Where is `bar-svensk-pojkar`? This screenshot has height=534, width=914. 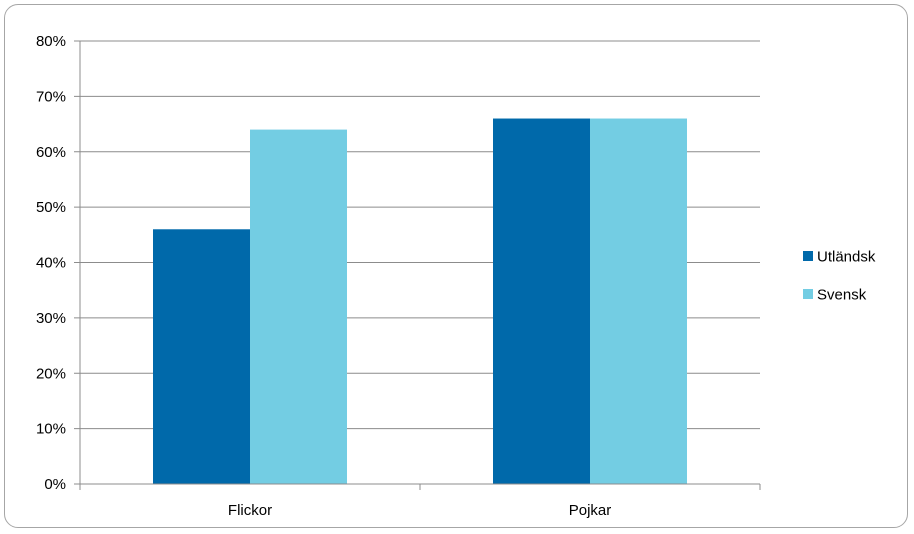
bar-svensk-pojkar is located at coordinates (638, 301).